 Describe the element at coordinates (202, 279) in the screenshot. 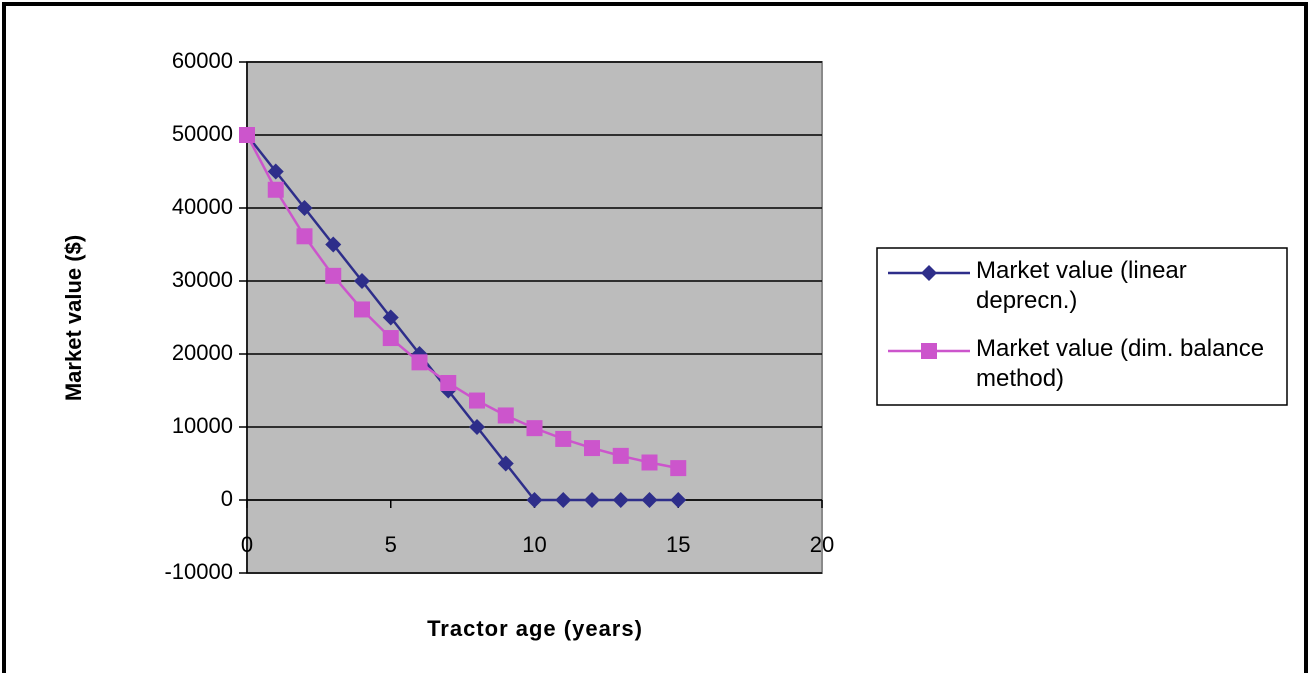

I see `y-tick-label: 30000` at that location.